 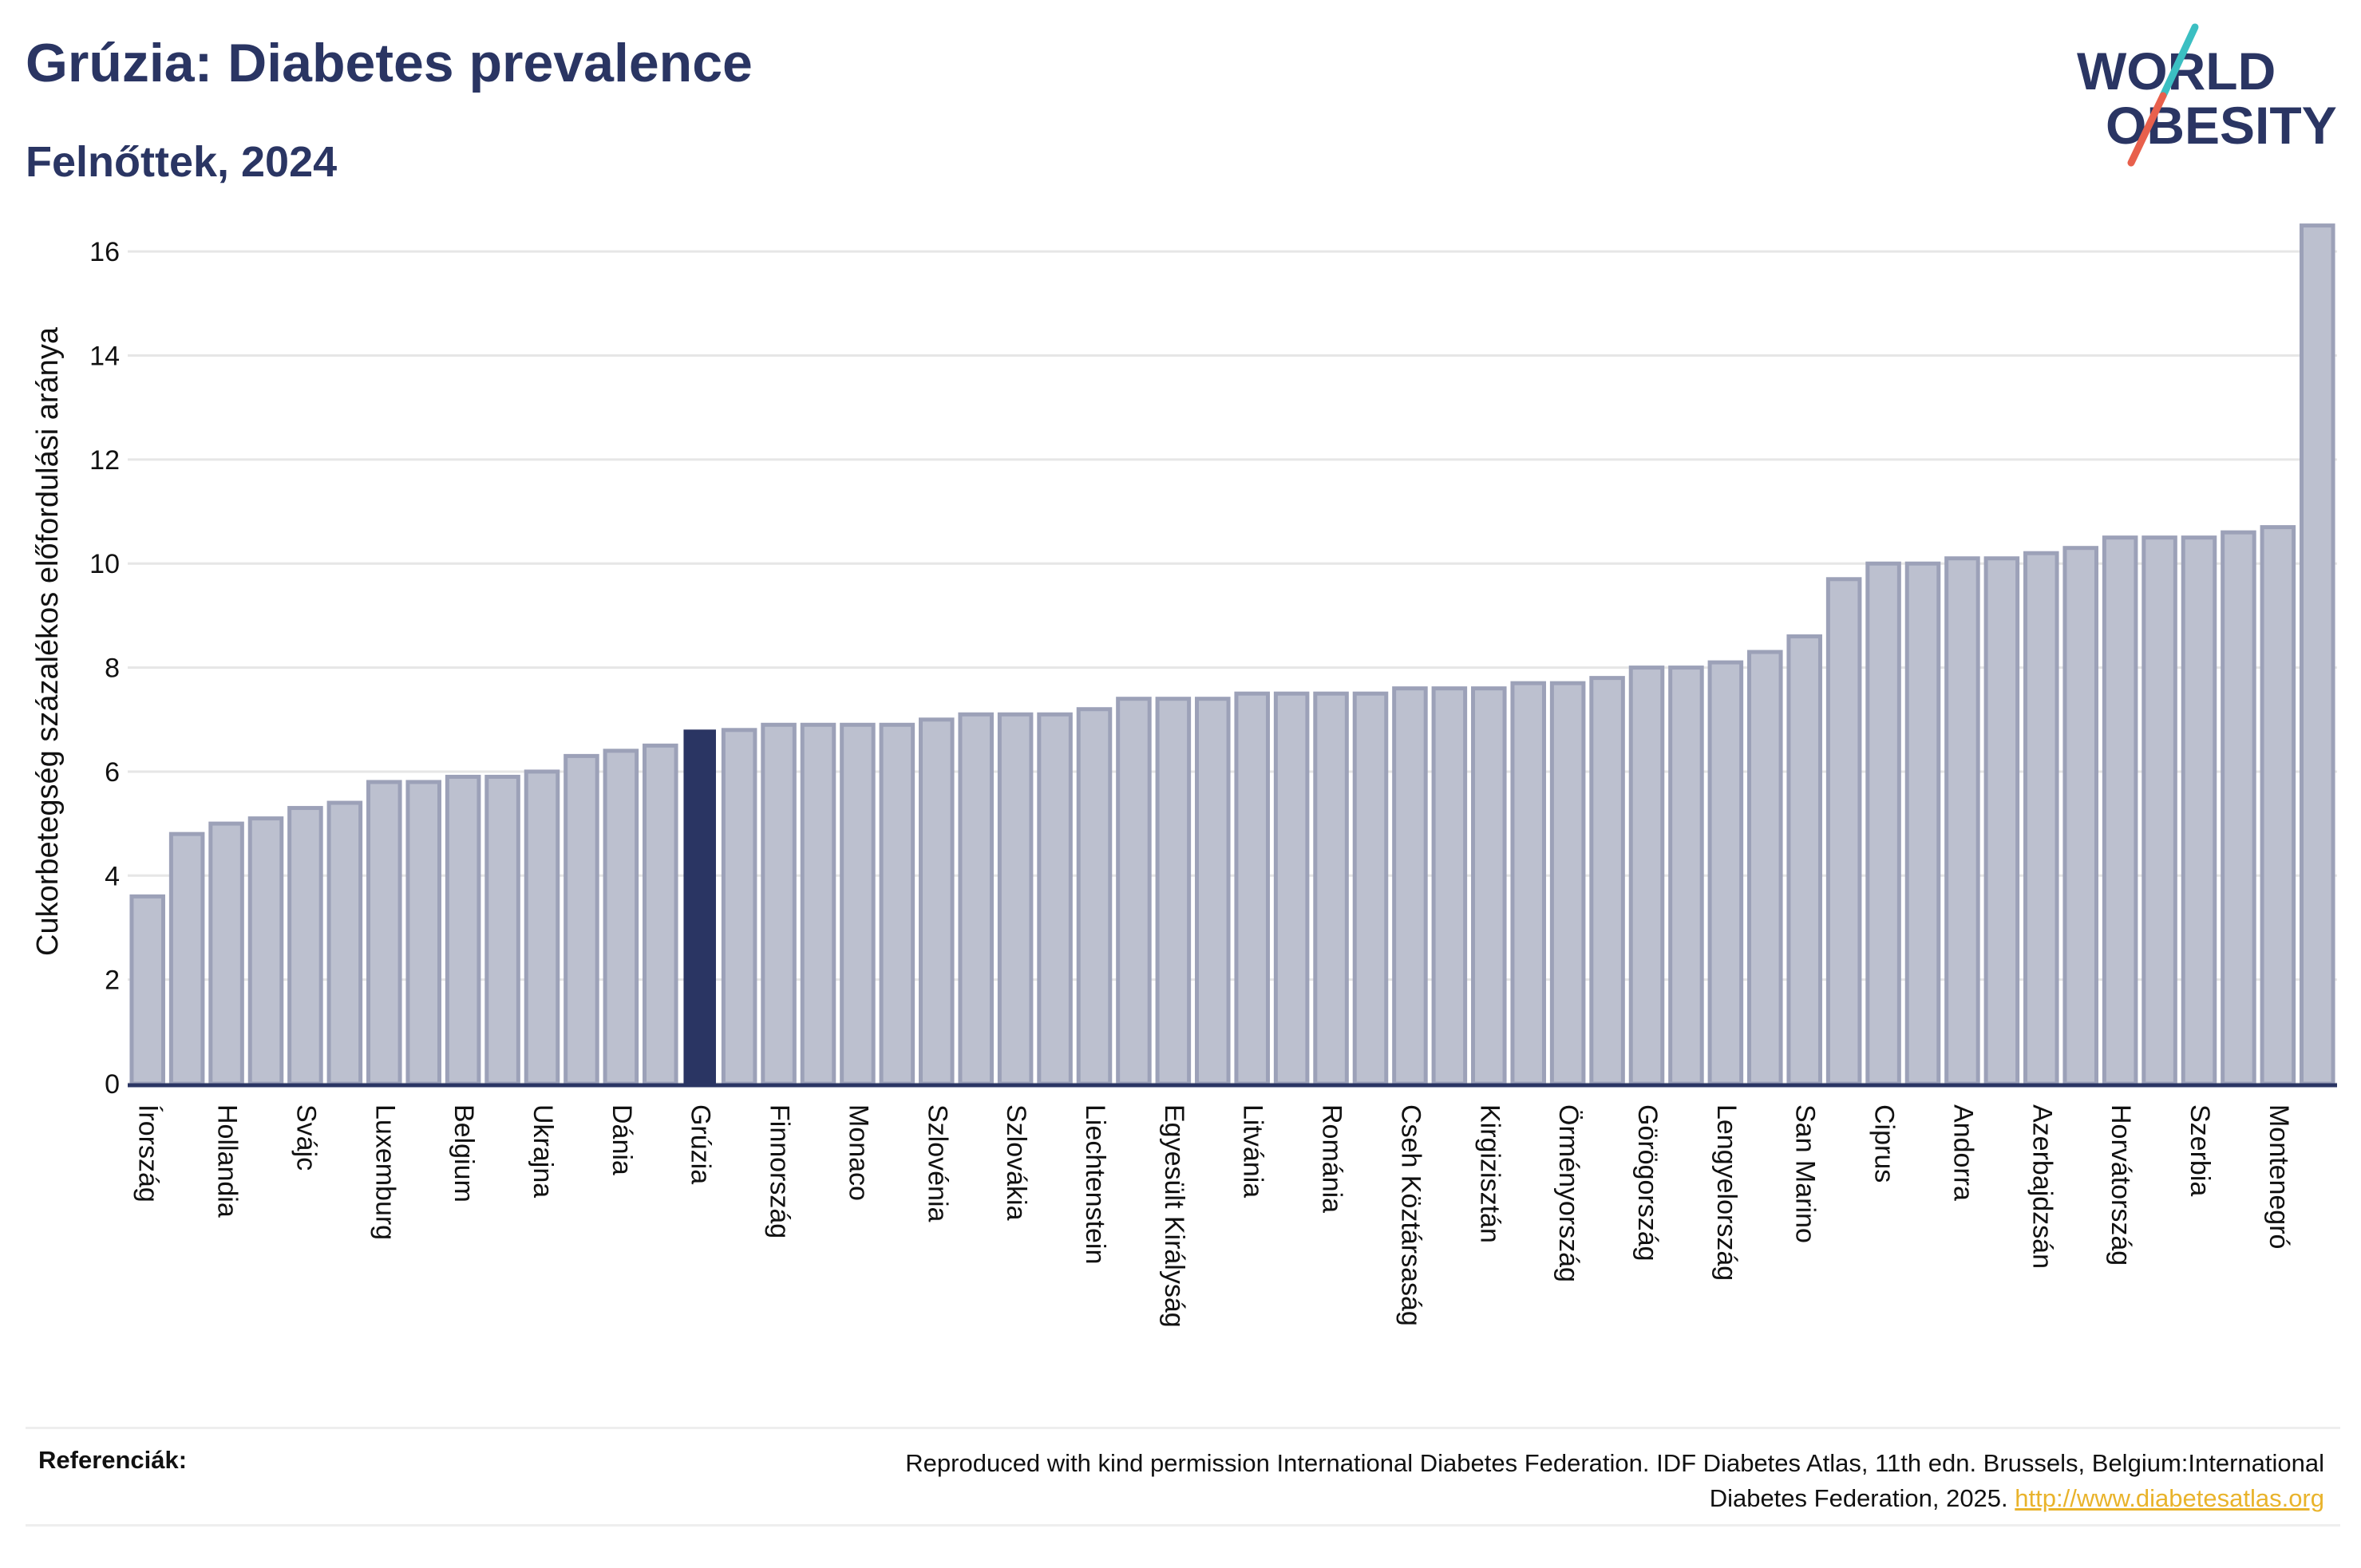 I want to click on y-axis-ticks: 0 2 4 6 8 10 12 14 16, so click(x=104, y=668).